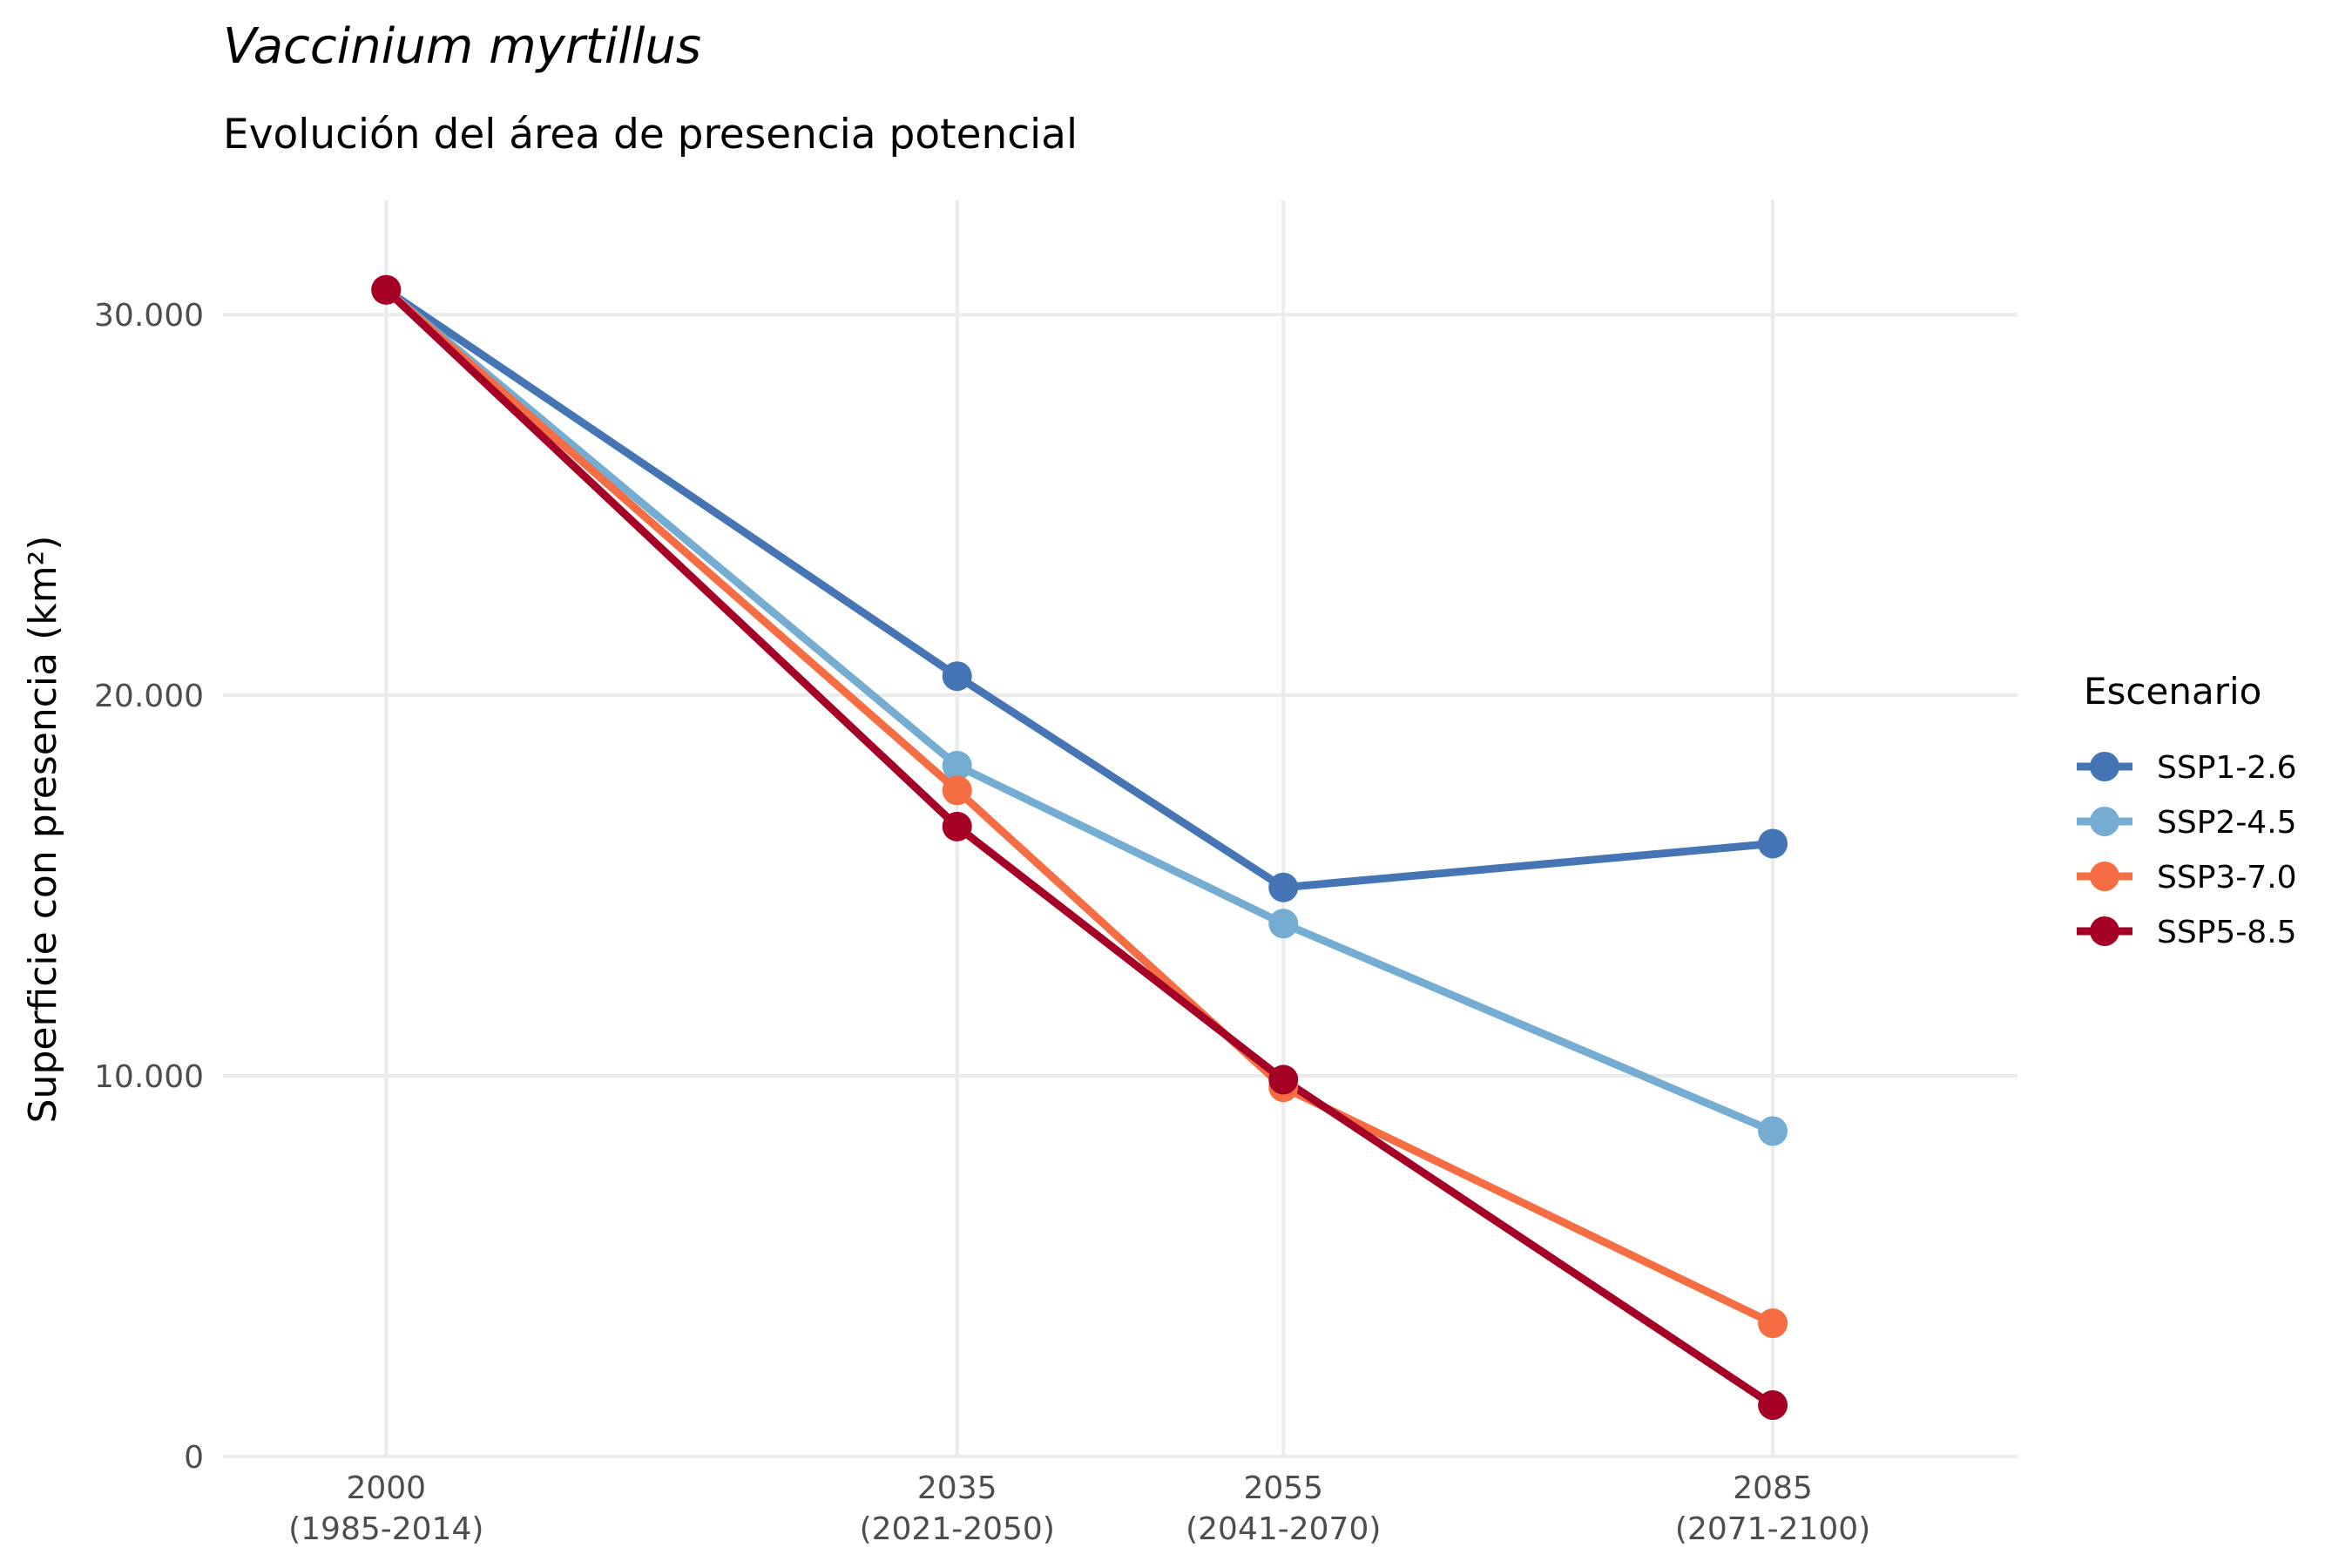  I want to click on y-tick-label: 30.000, so click(149, 316).